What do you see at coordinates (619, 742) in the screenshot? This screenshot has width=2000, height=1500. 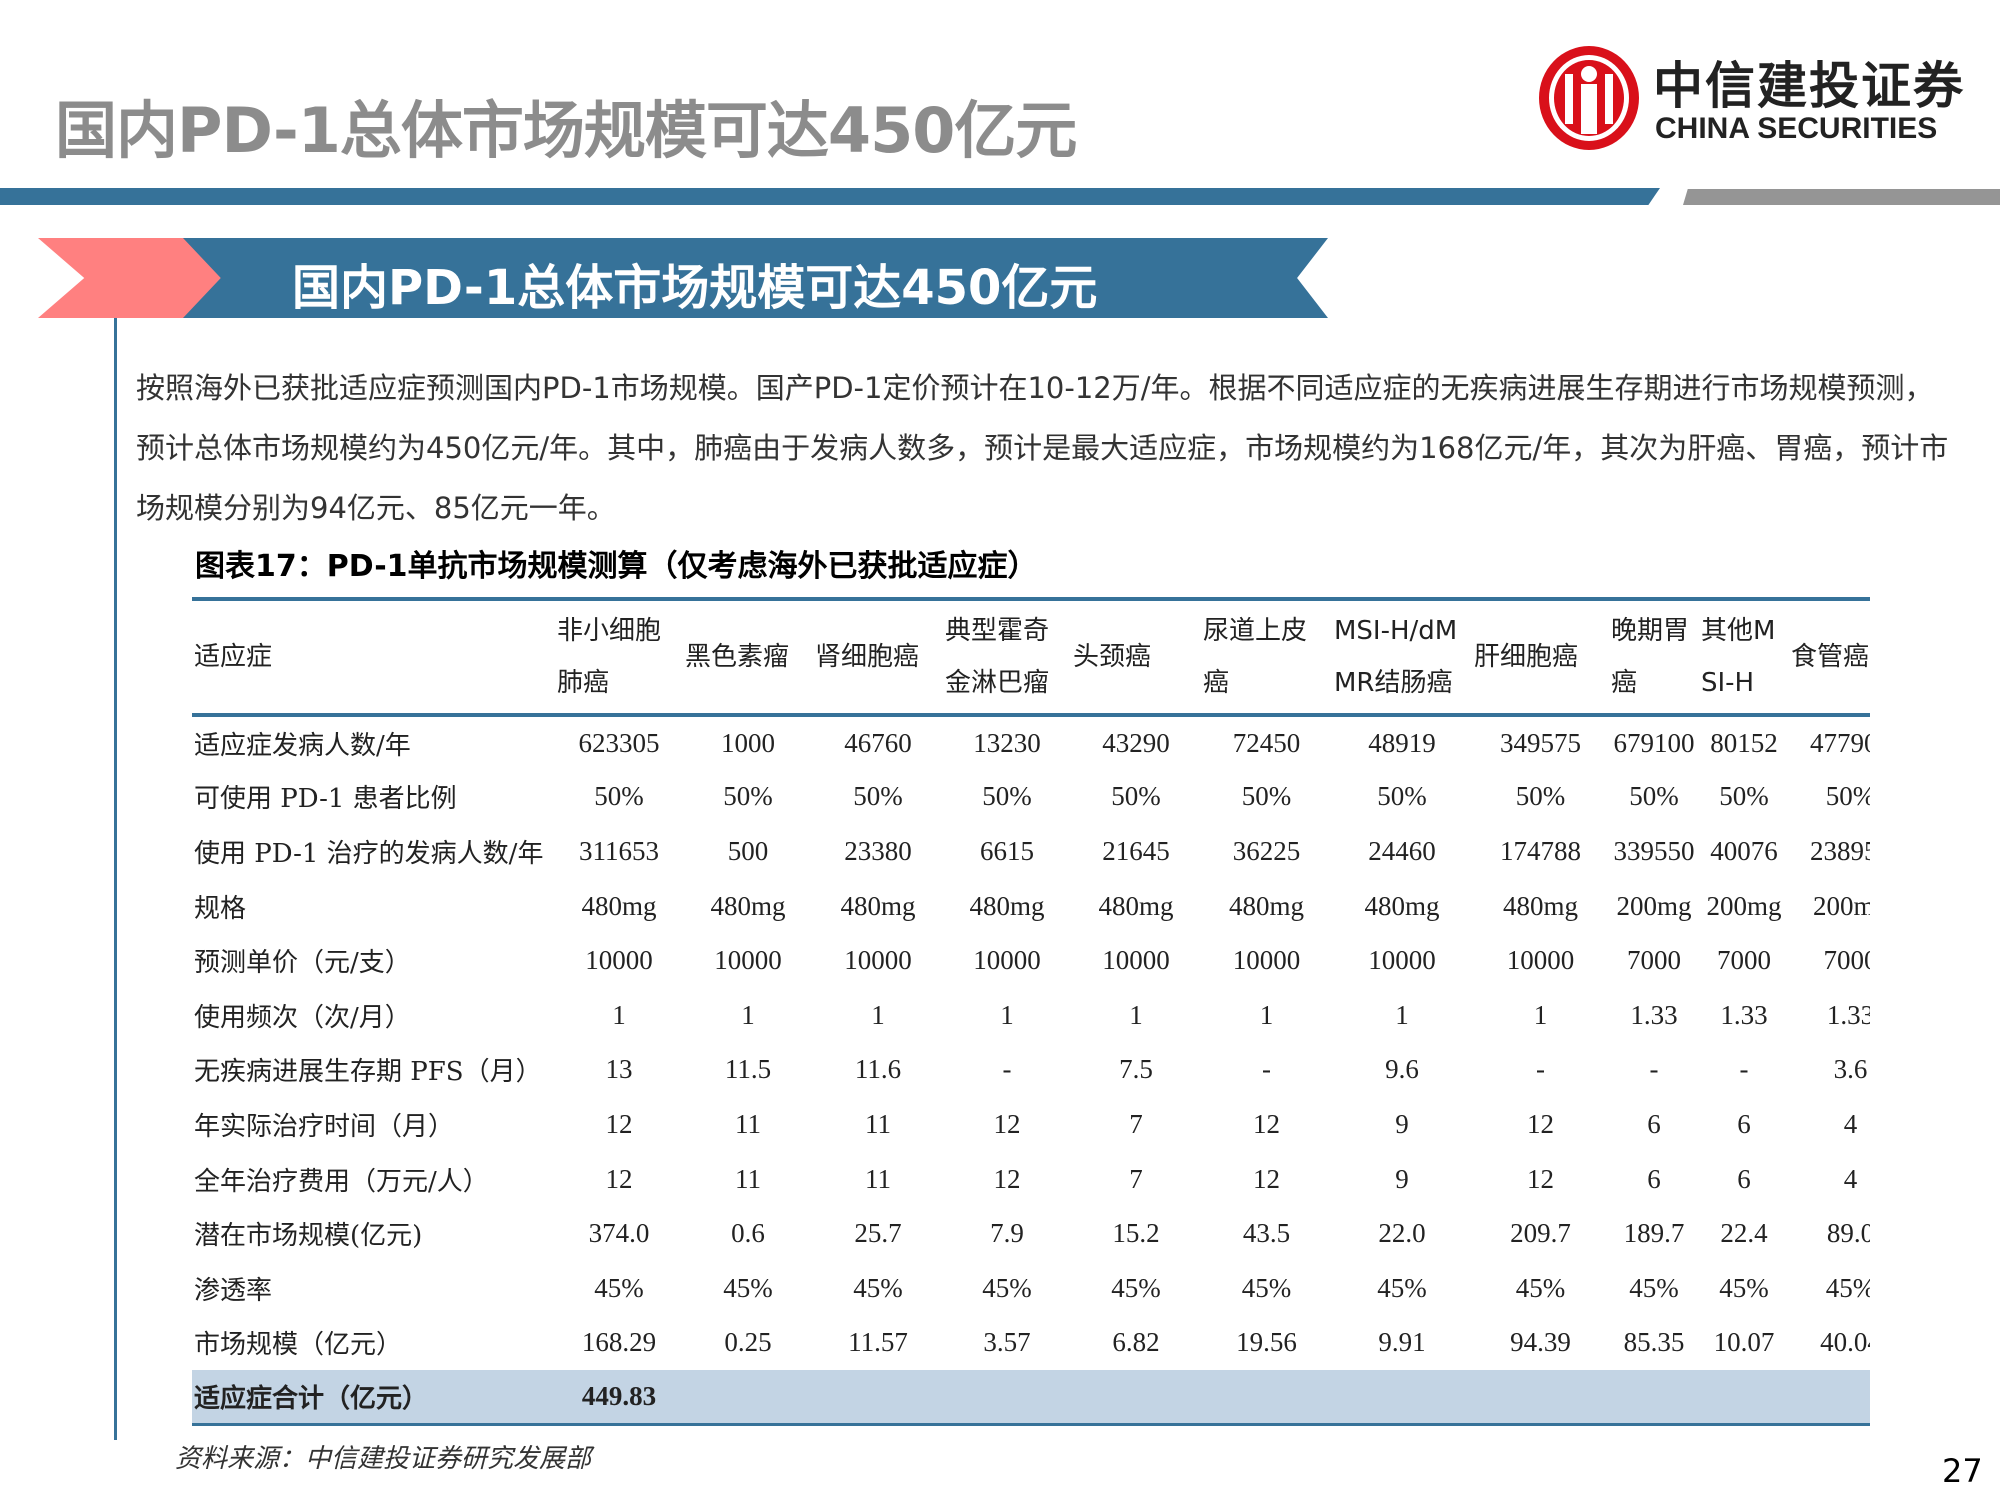 I see `table-cell: 623305` at bounding box center [619, 742].